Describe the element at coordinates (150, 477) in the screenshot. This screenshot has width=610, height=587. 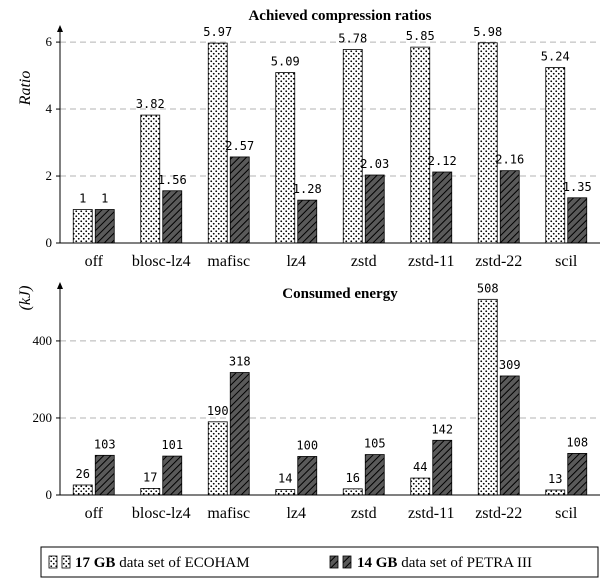
I see `data-label: 17` at that location.